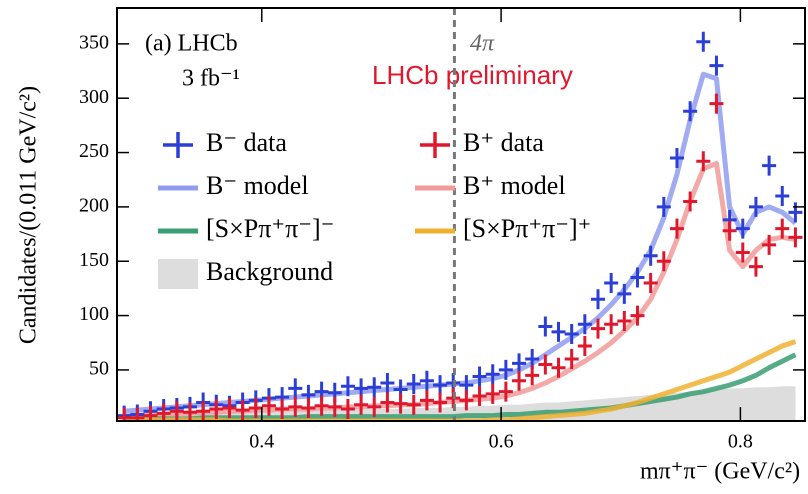 This screenshot has height=494, width=808. I want to click on y-axis-label: Candidates/(0.011 GeV/c²), so click(29, 215).